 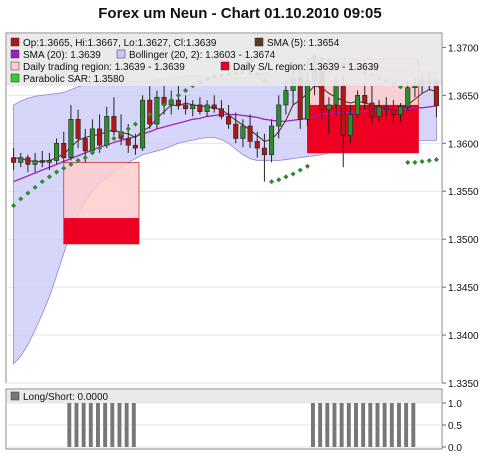 I want to click on legend-daily-region: Daily trading region: 1.3639 - 1.3639, so click(x=104, y=67).